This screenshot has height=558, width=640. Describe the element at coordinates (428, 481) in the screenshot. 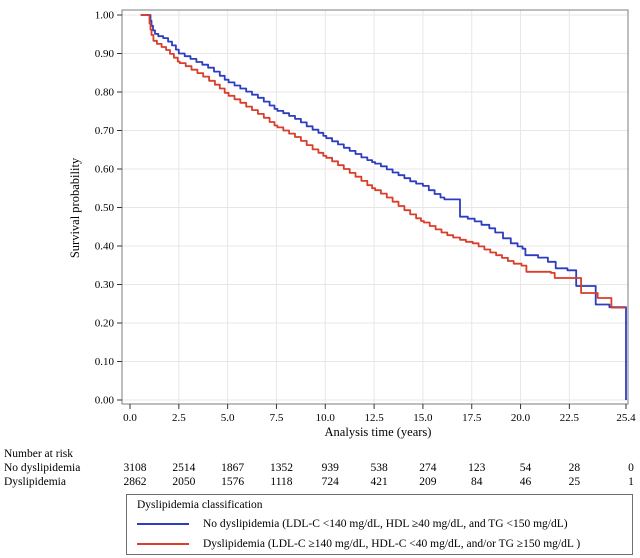

I see `risk-count: 209` at that location.